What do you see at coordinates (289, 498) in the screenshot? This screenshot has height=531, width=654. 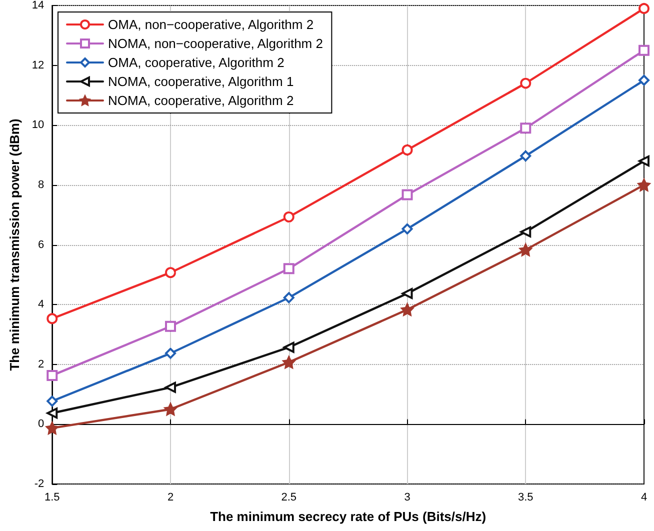 I see `x-tick-label: 2.5` at bounding box center [289, 498].